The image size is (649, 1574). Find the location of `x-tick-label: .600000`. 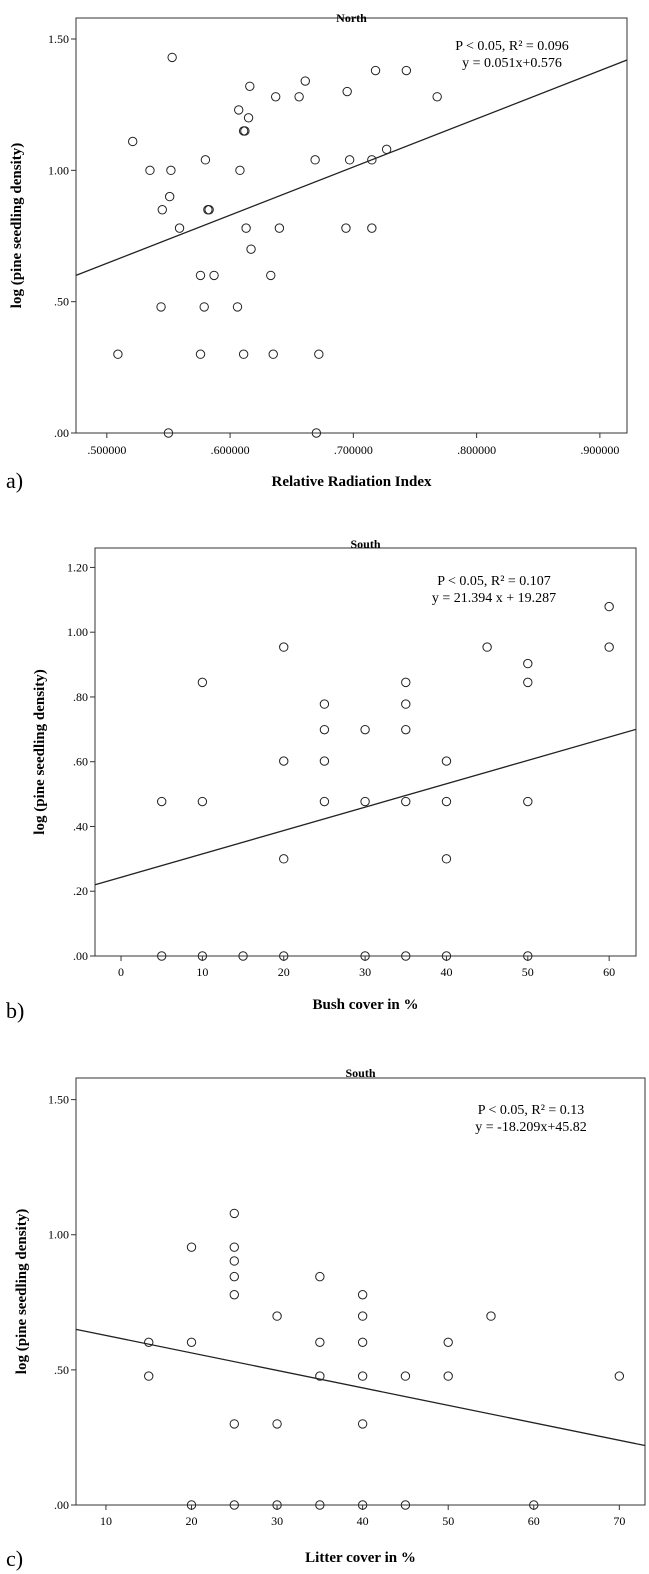

x-tick-label: .600000 is located at coordinates (230, 450).